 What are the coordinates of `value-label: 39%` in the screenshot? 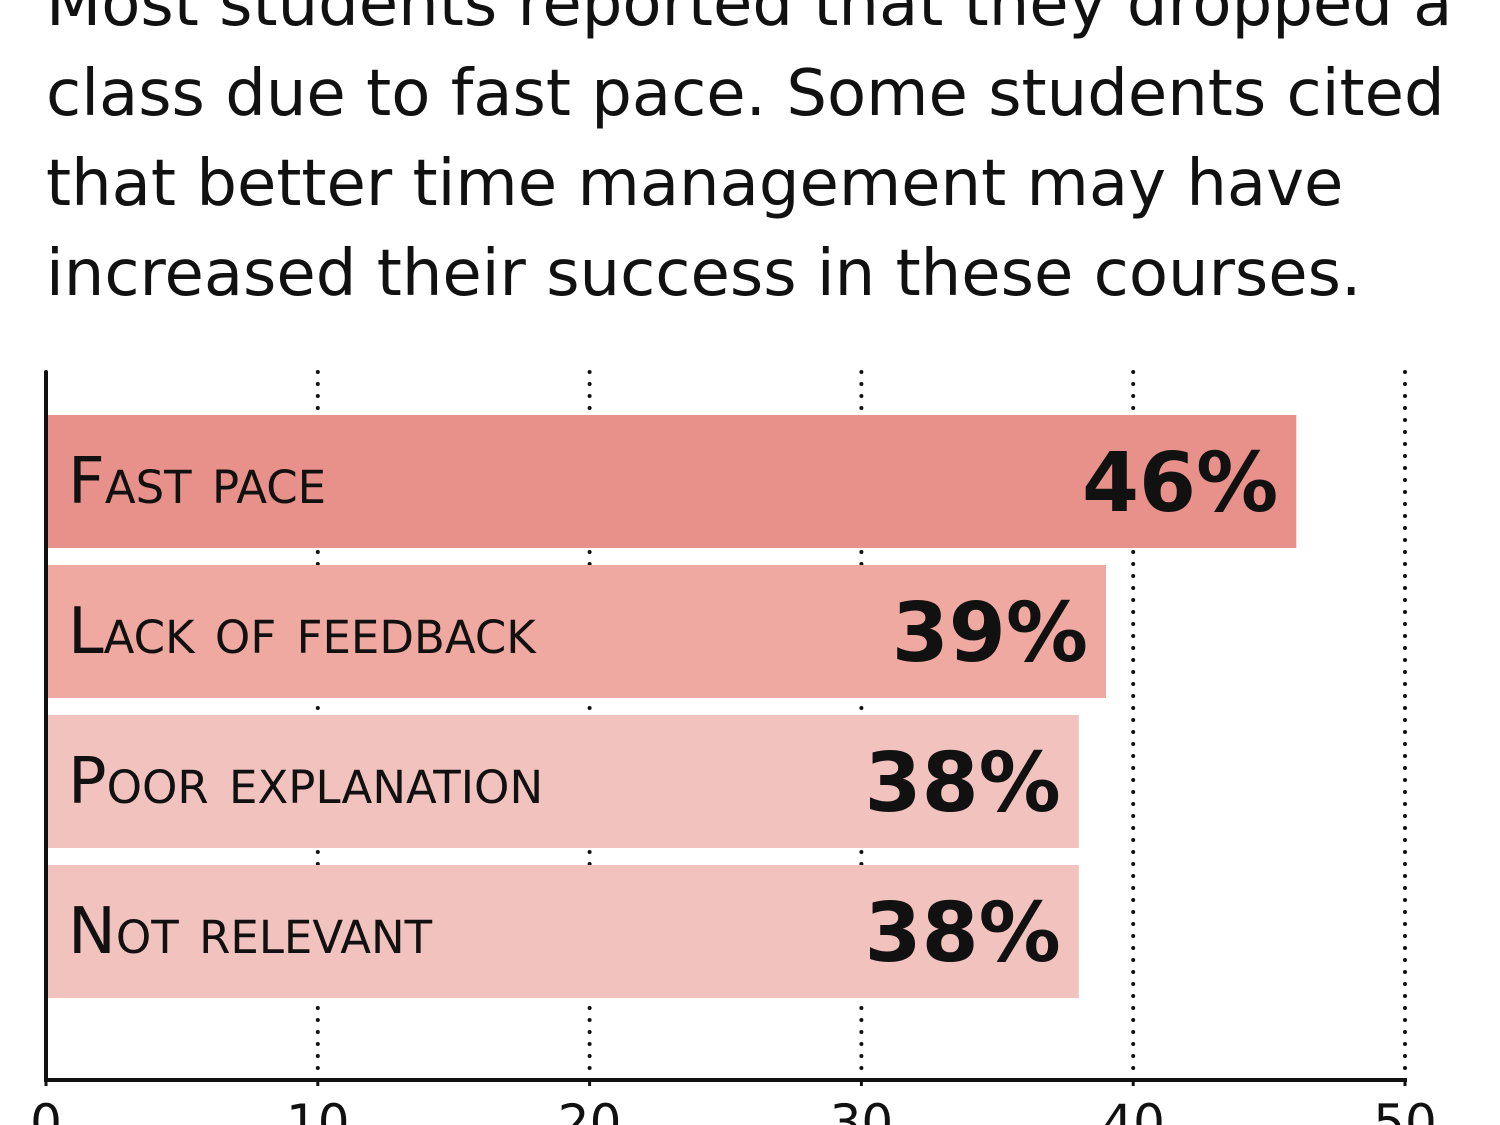 It's located at (990, 633).